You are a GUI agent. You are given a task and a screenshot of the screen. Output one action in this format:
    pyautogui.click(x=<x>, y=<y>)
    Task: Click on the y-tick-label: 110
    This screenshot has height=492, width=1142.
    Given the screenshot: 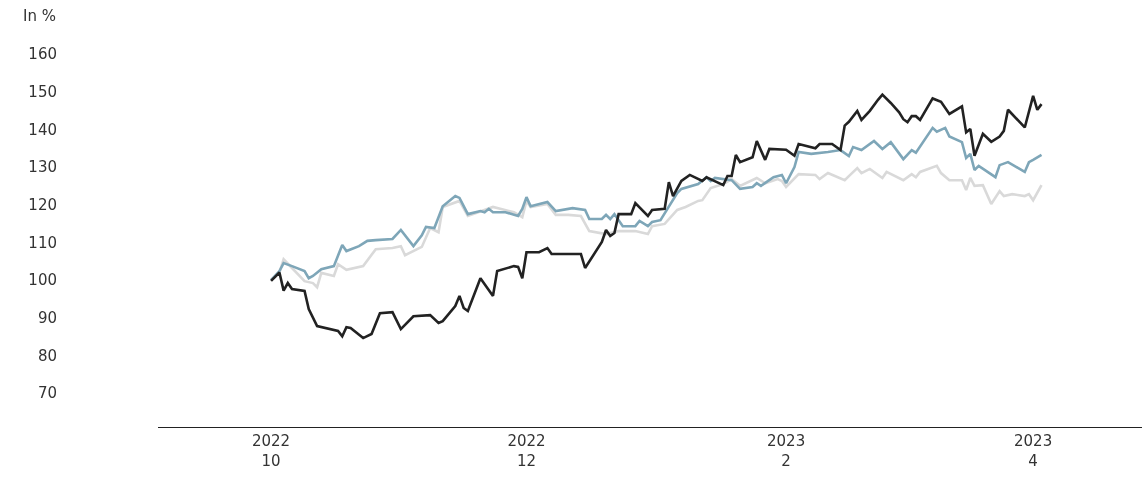 What is the action you would take?
    pyautogui.click(x=42, y=242)
    